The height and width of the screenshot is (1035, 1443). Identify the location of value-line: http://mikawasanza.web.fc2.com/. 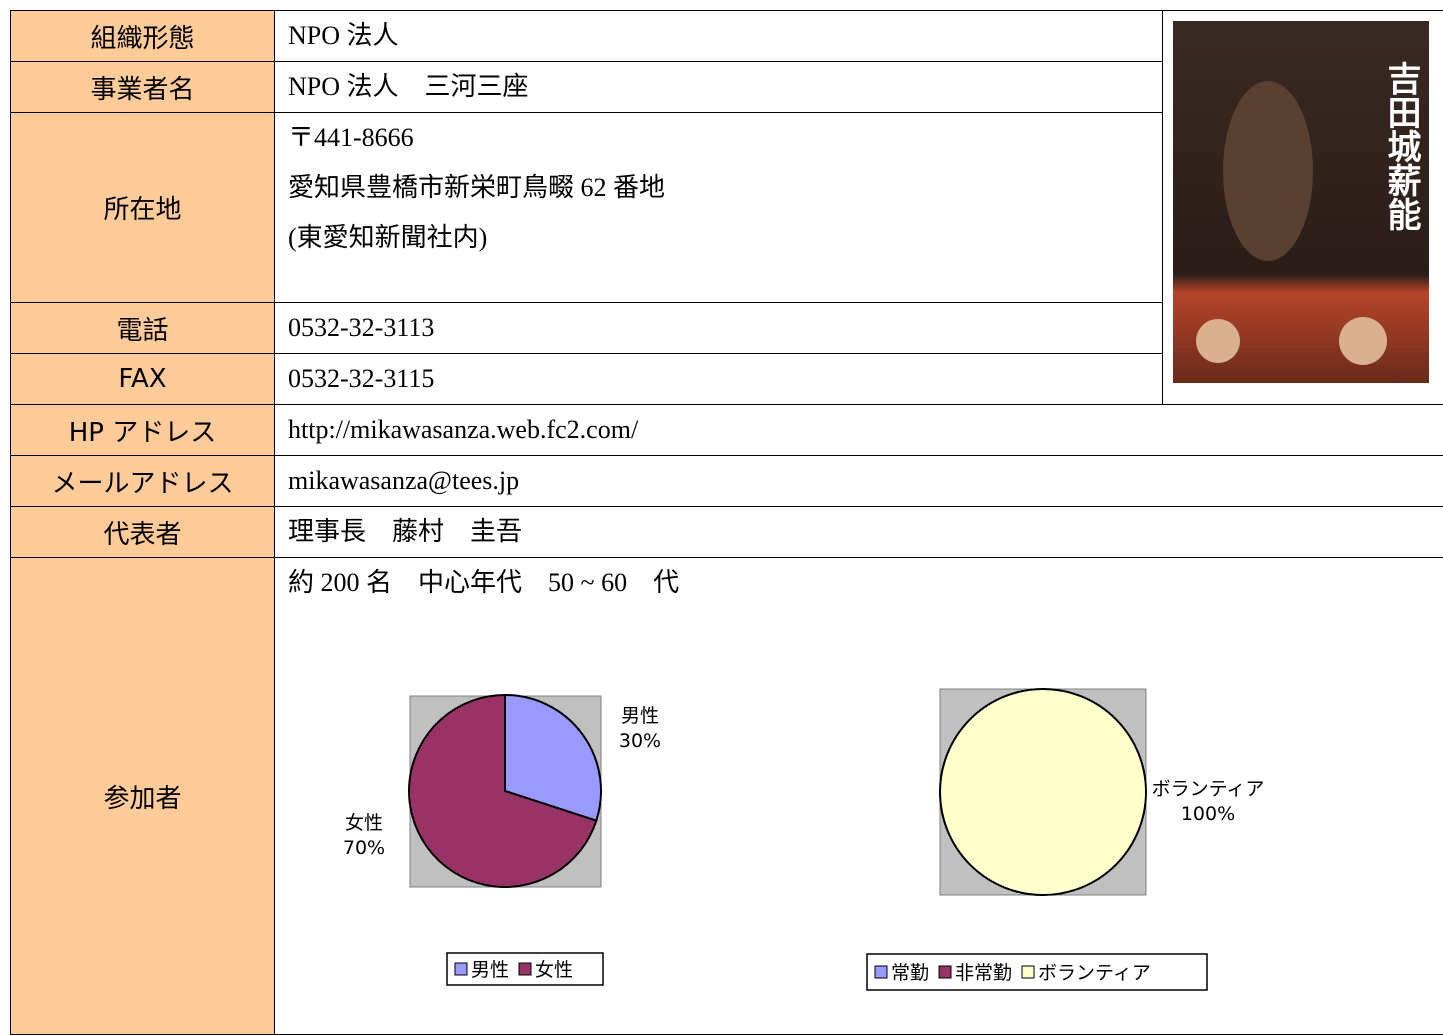
(865, 430).